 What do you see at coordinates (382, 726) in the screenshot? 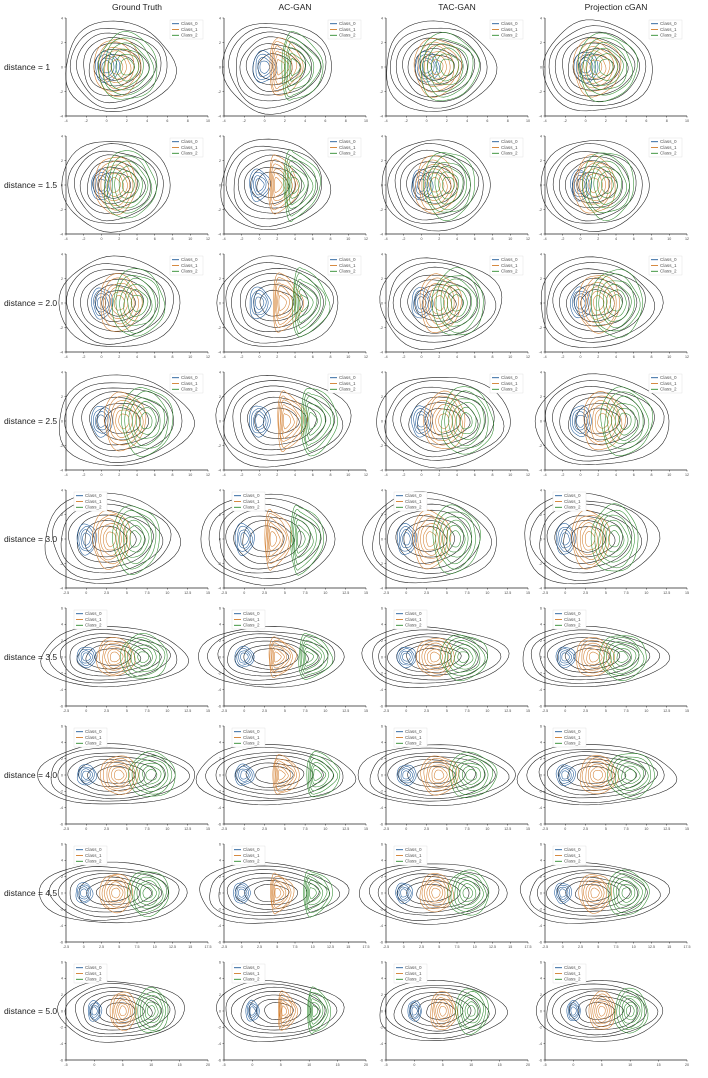
I see `y-tick-label: 6` at bounding box center [382, 726].